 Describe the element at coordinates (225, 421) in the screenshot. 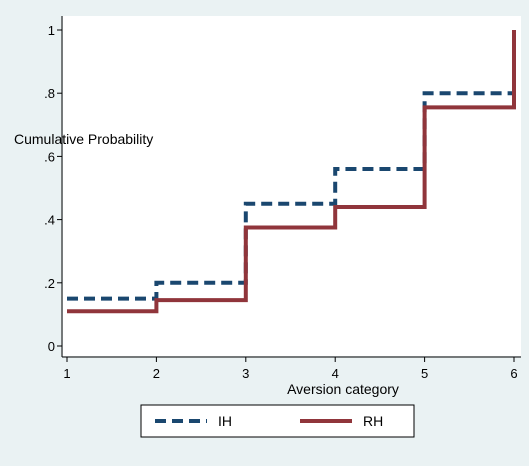

I see `legend-label-ih: IH` at that location.